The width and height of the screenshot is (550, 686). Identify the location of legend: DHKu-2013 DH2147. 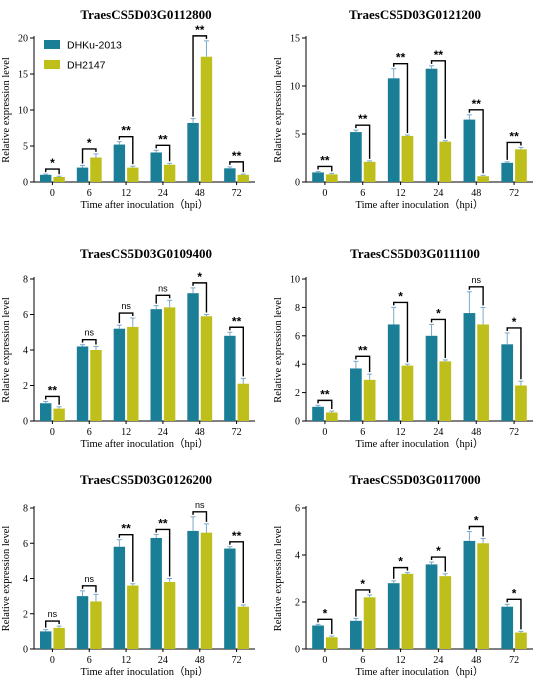
(83, 56).